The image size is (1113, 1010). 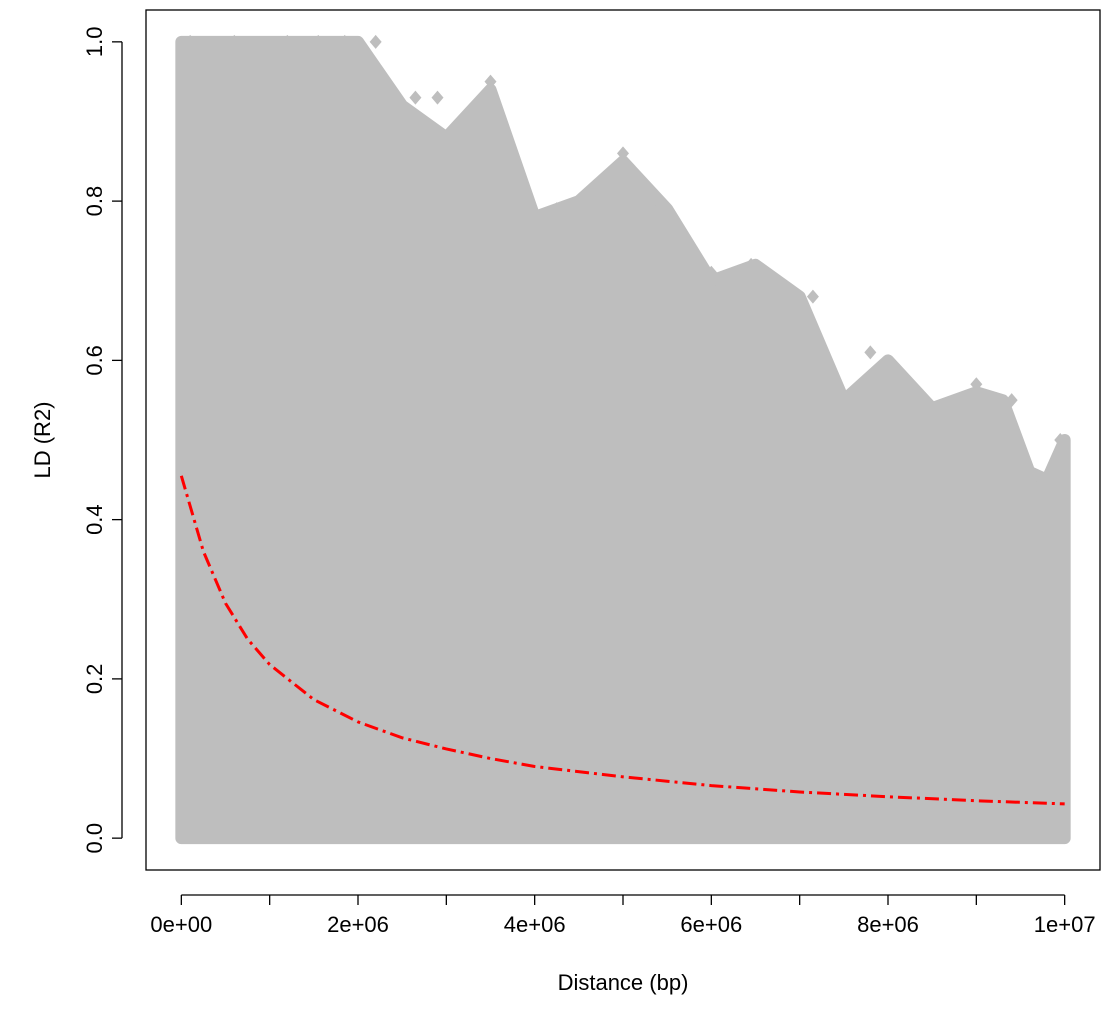 What do you see at coordinates (1065, 924) in the screenshot?
I see `x-tick-label: 1e+07` at bounding box center [1065, 924].